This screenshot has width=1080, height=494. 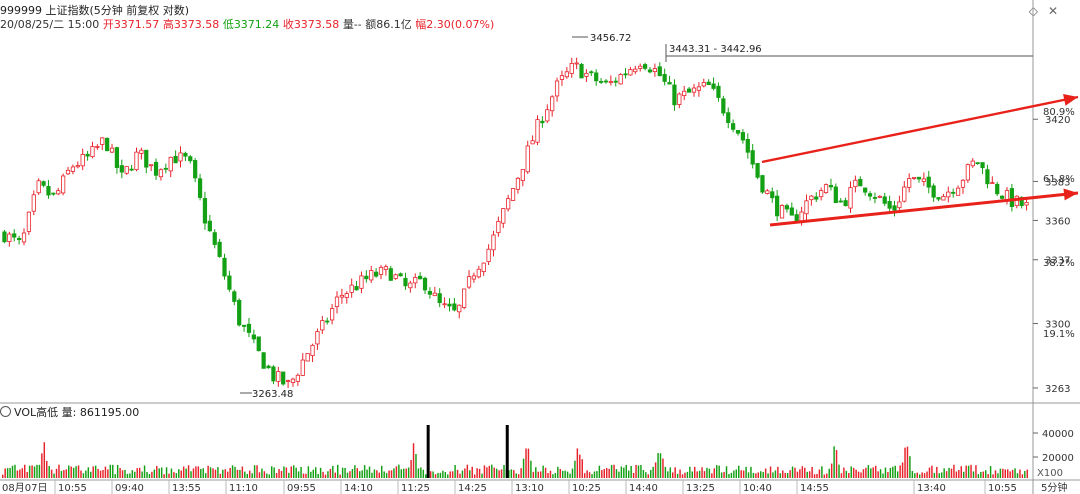 What do you see at coordinates (460, 24) in the screenshot?
I see `change-value: 2.30(0.07%)` at bounding box center [460, 24].